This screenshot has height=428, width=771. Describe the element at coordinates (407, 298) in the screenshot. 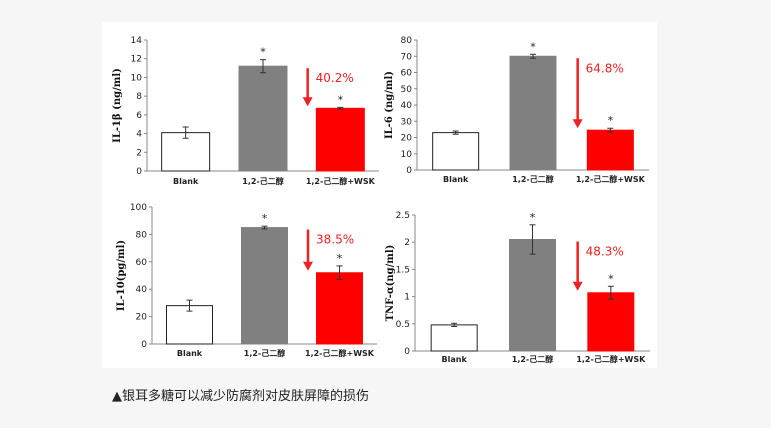

I see `y-tick-label: 1` at that location.